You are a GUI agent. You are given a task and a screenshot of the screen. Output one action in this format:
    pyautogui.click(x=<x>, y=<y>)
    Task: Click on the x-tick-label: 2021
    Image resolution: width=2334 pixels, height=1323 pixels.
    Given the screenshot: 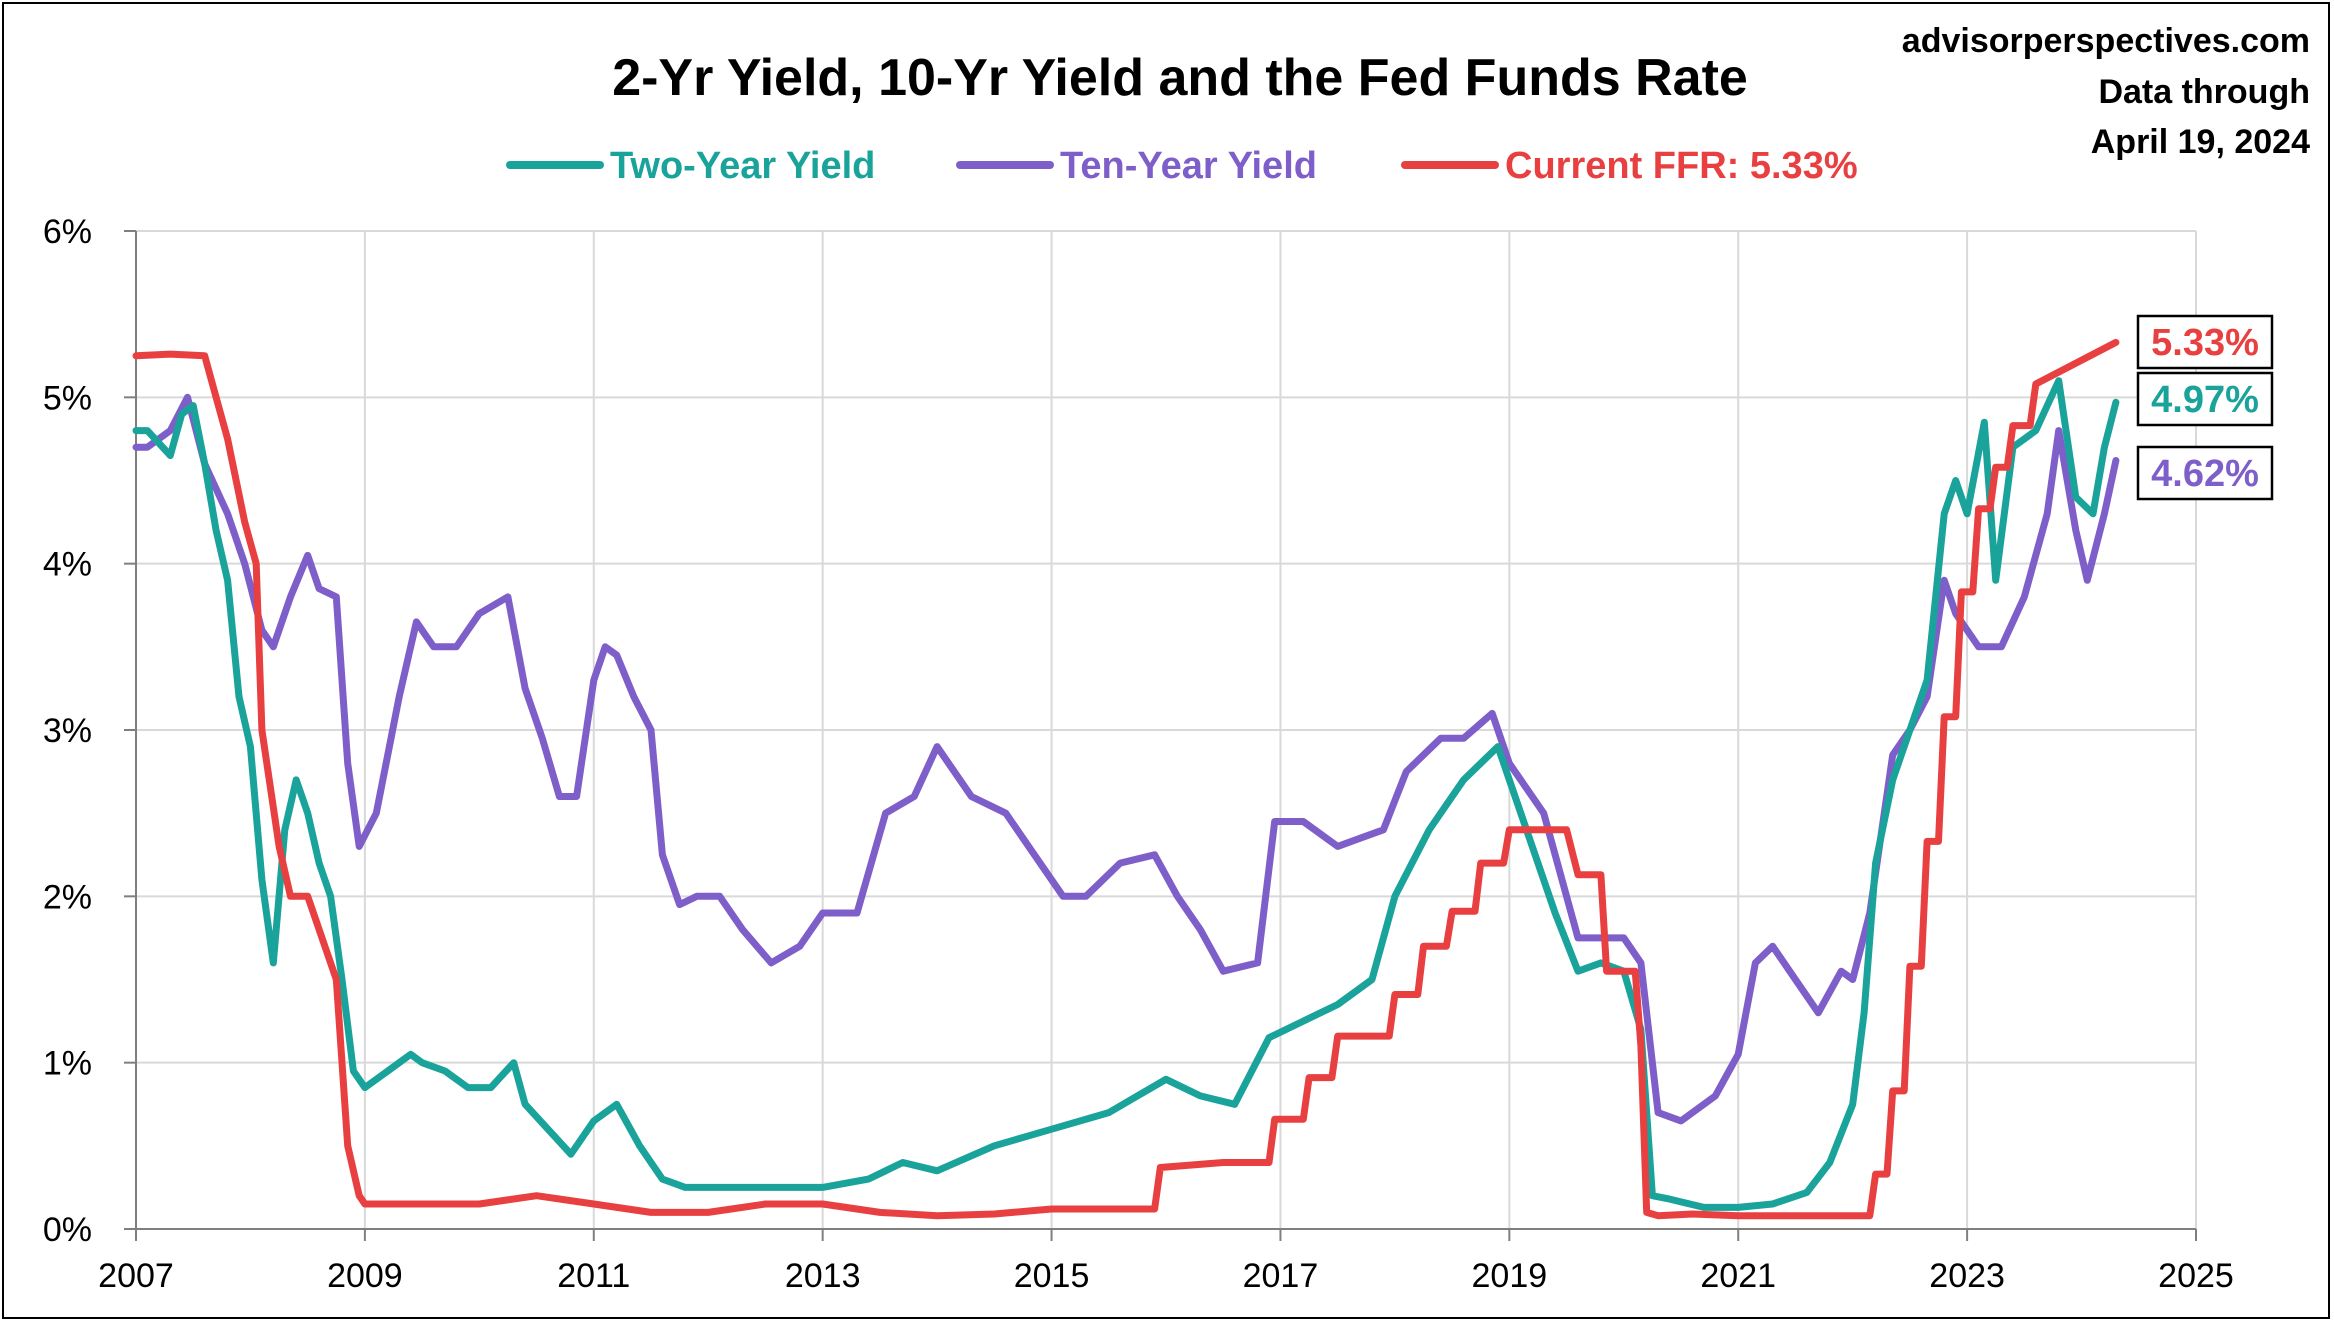 What is the action you would take?
    pyautogui.click(x=1738, y=1276)
    